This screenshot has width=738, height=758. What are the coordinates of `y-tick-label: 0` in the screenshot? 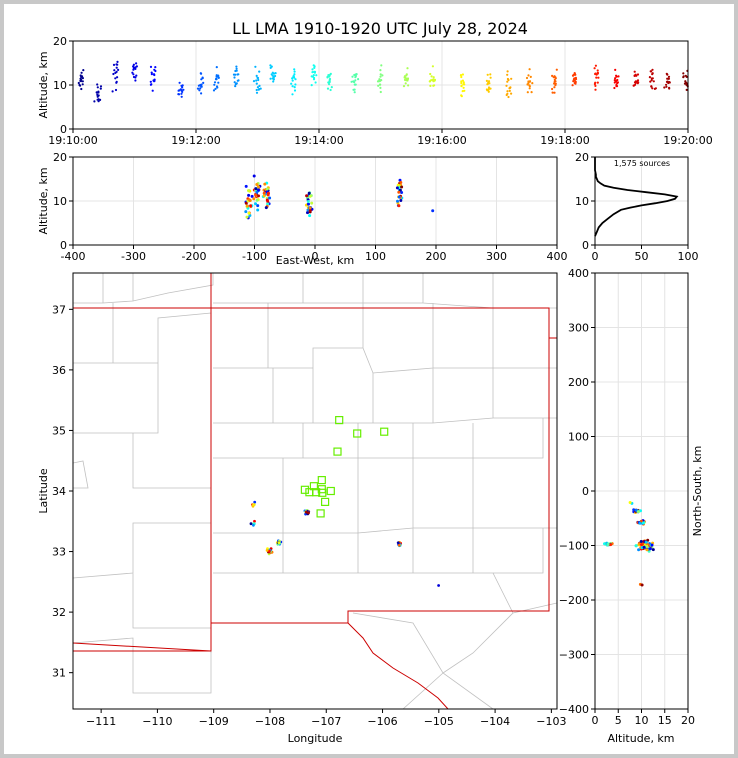 It's located at (63, 245).